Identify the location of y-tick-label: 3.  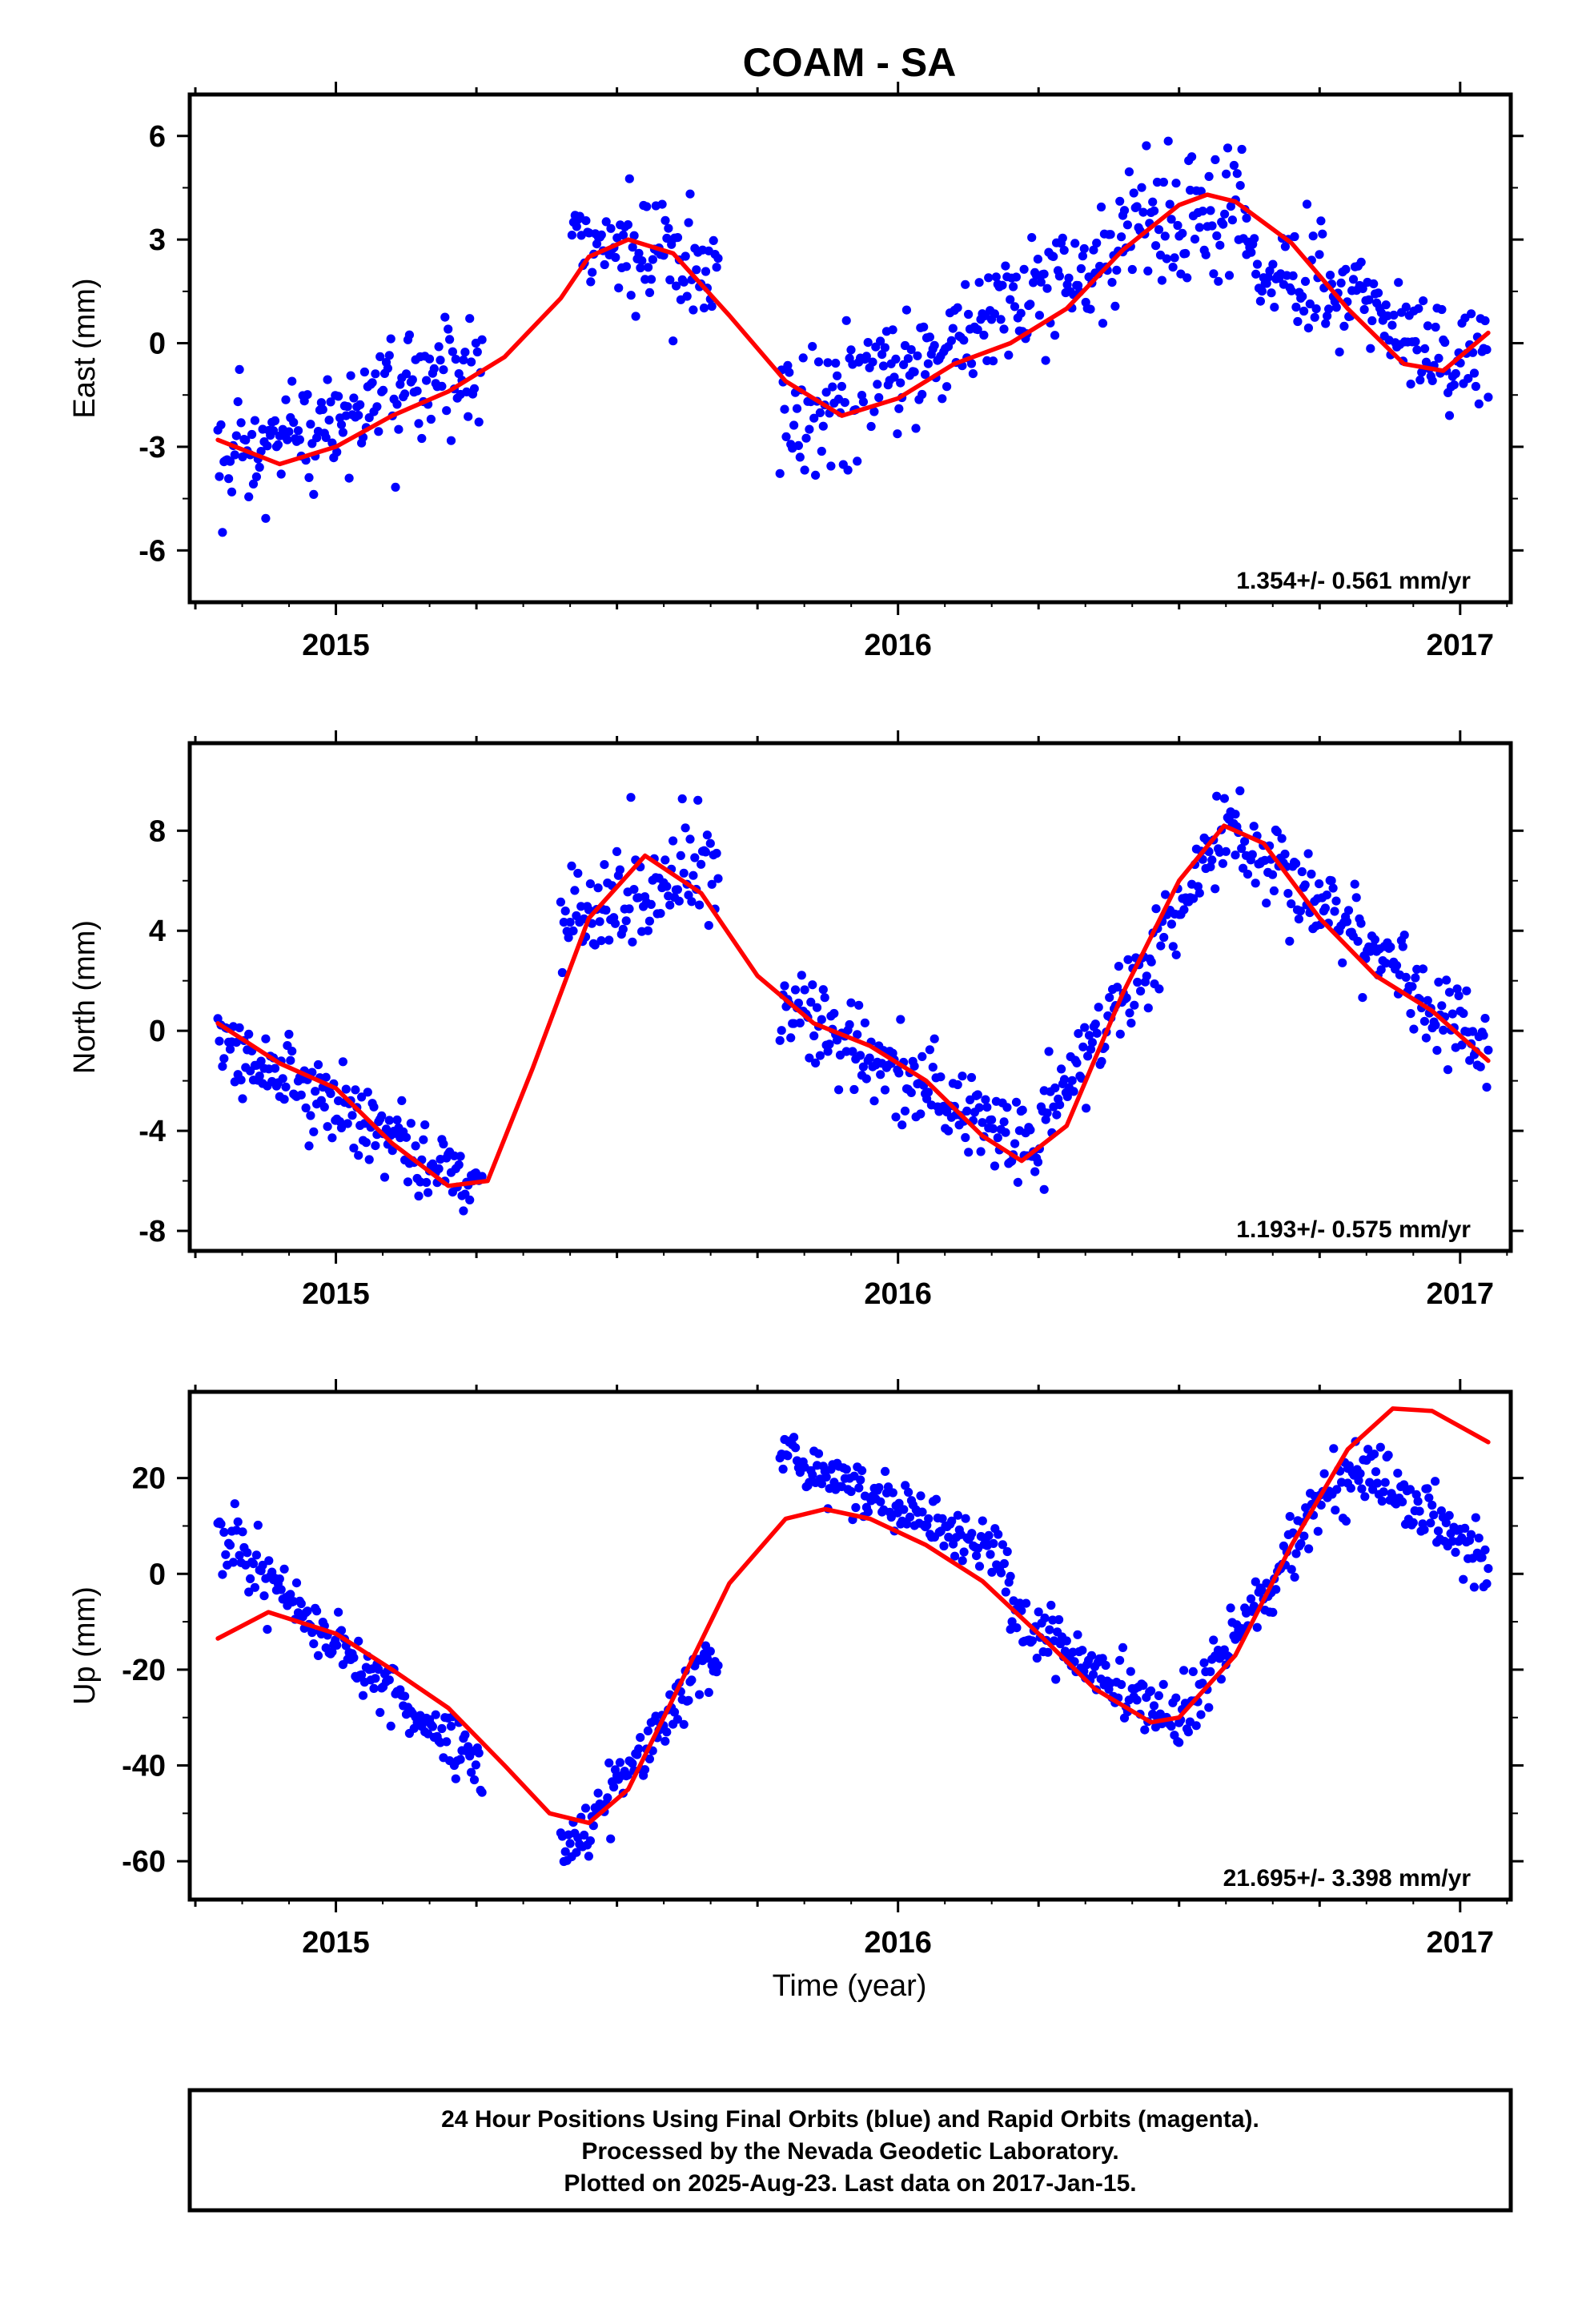
(157, 240).